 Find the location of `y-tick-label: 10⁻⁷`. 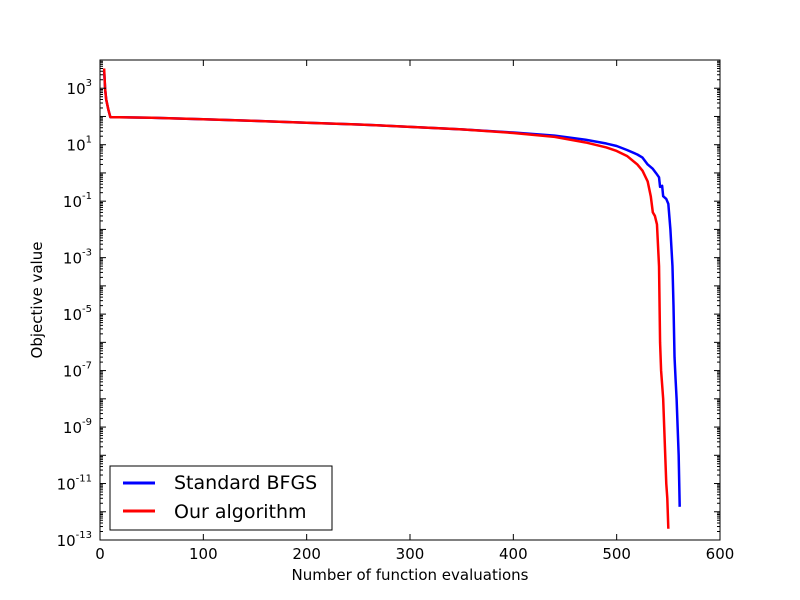

y-tick-label: 10⁻⁷ is located at coordinates (77, 371).